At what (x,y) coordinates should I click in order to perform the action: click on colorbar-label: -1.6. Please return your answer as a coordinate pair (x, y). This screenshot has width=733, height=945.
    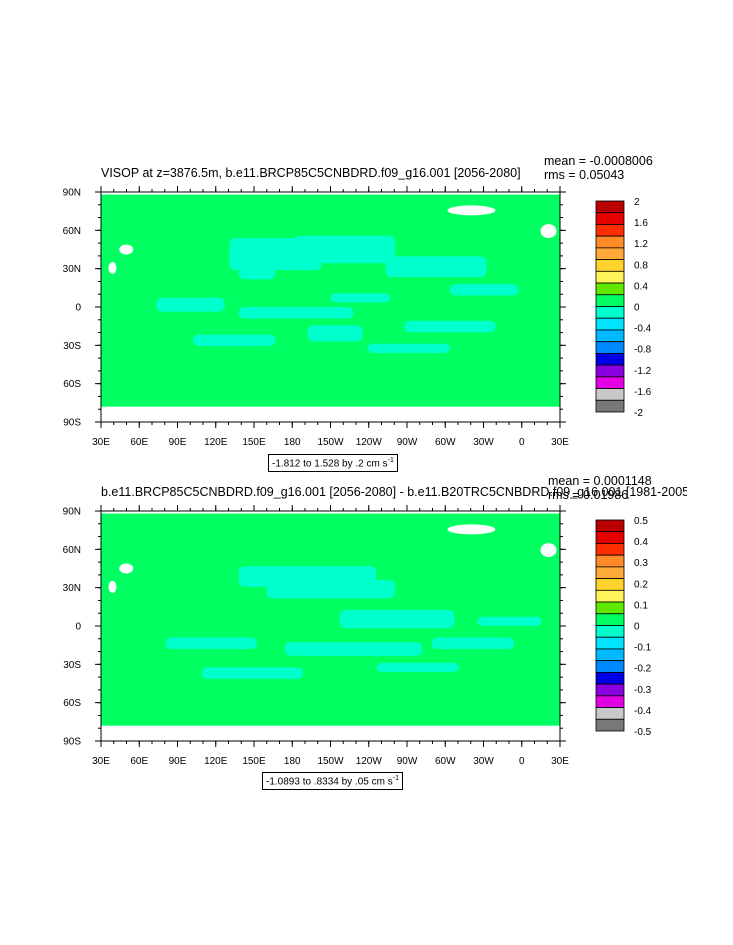
    Looking at the image, I should click on (643, 392).